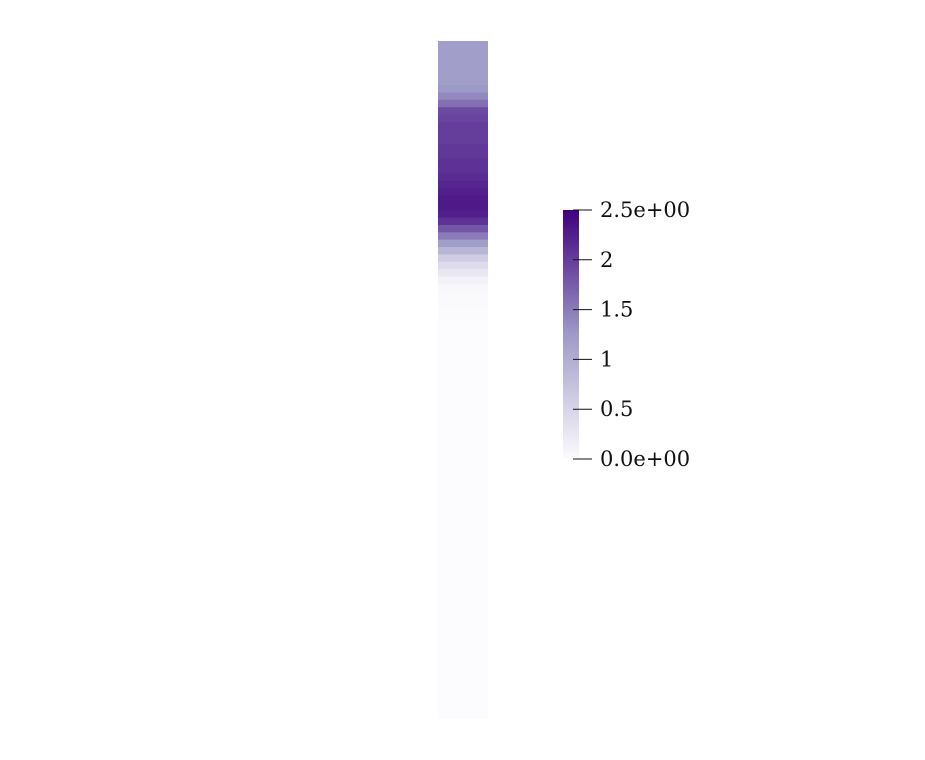  Describe the element at coordinates (616, 310) in the screenshot. I see `colorbar-tick-label: 1.5` at that location.